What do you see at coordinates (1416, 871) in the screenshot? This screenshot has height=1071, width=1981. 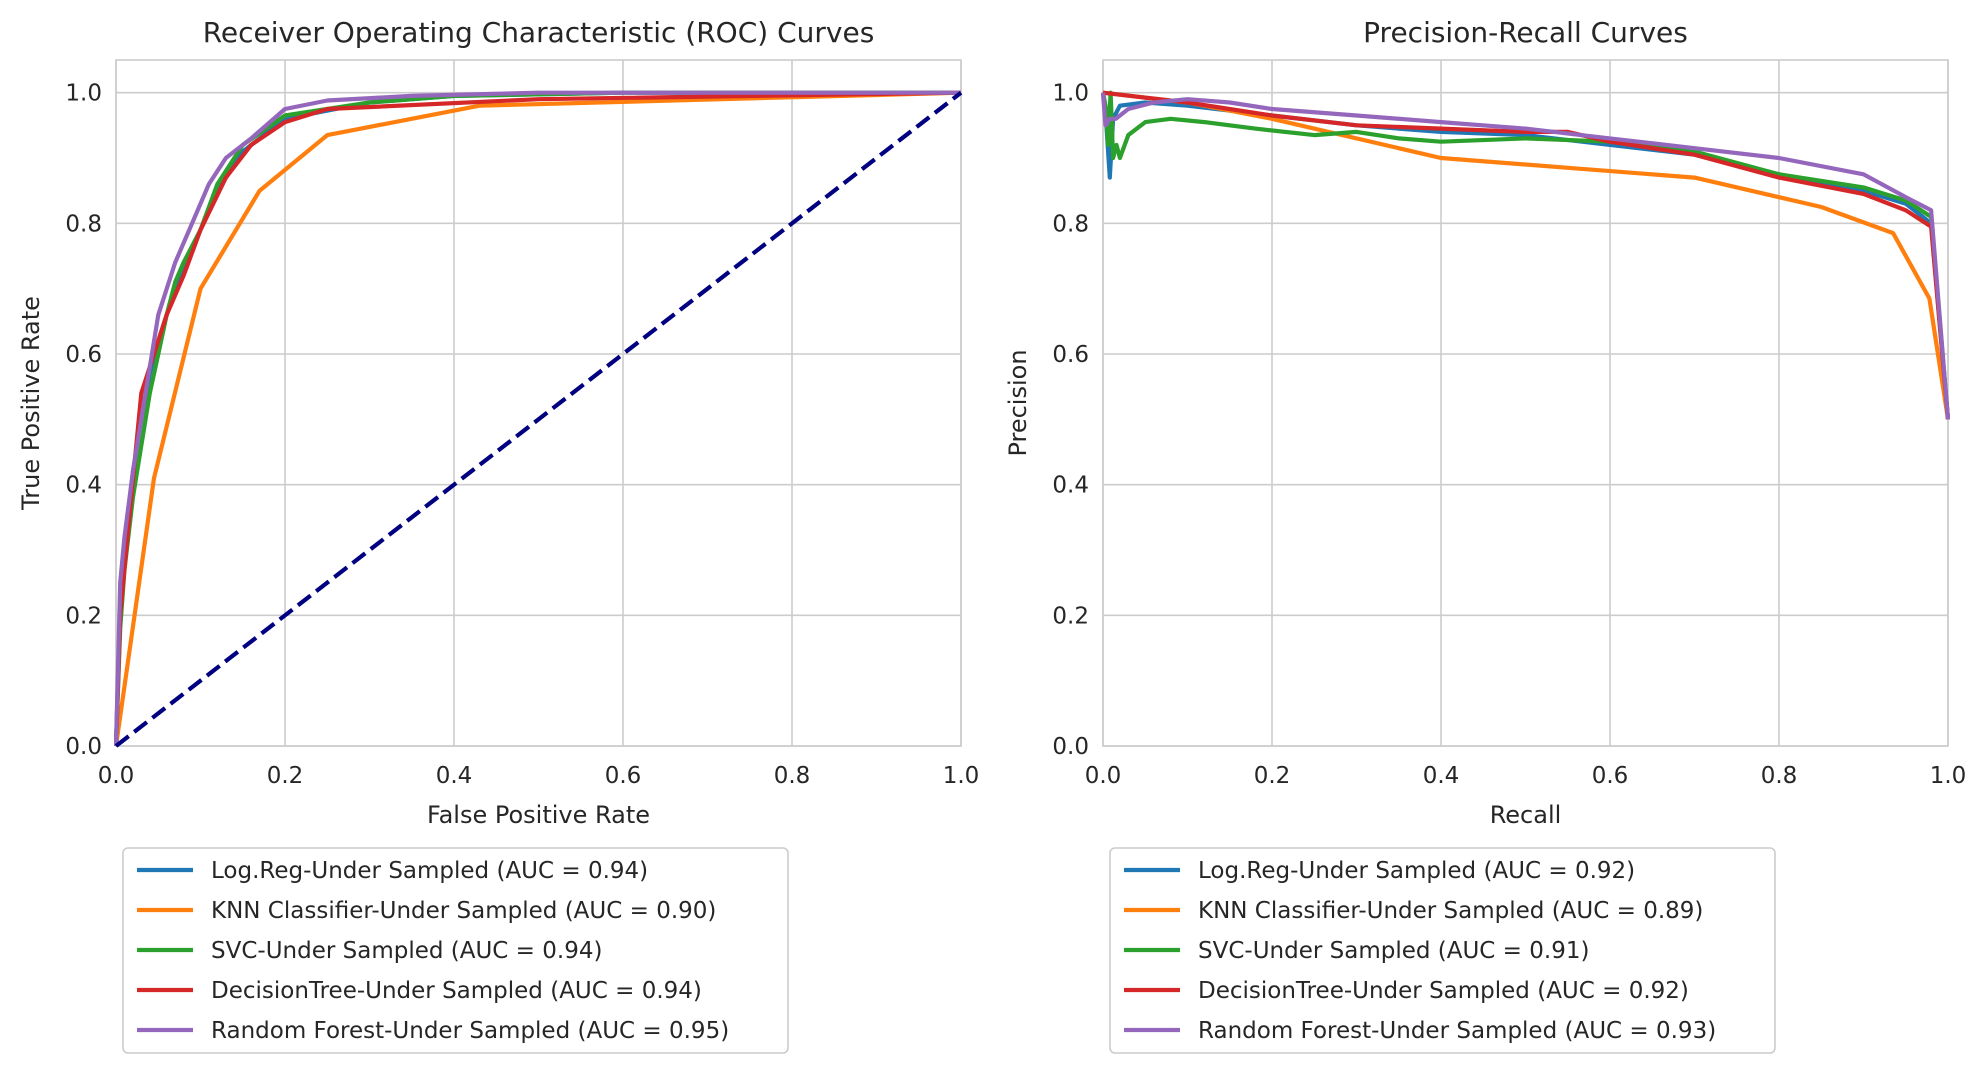 I see `legend-label: Log.Reg-Under Sampled (AUC = 0.92)` at bounding box center [1416, 871].